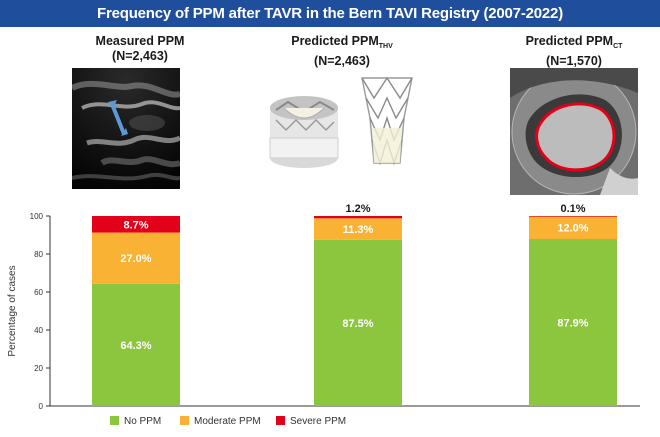 The height and width of the screenshot is (437, 660). I want to click on data-label: 27.0%, so click(135, 259).